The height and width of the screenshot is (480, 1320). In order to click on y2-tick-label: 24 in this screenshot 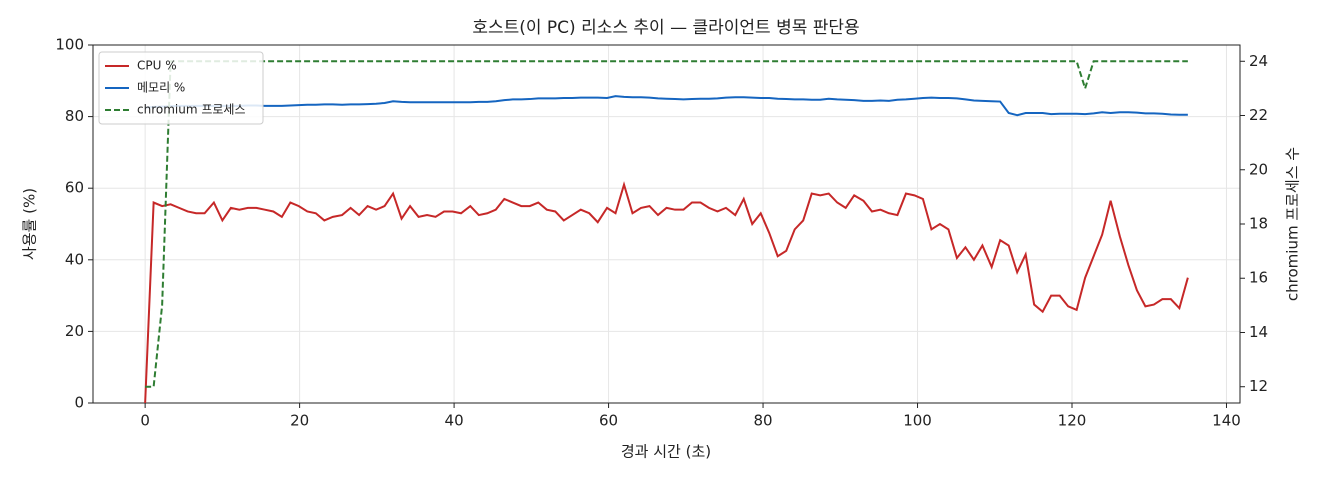, I will do `click(1258, 61)`.